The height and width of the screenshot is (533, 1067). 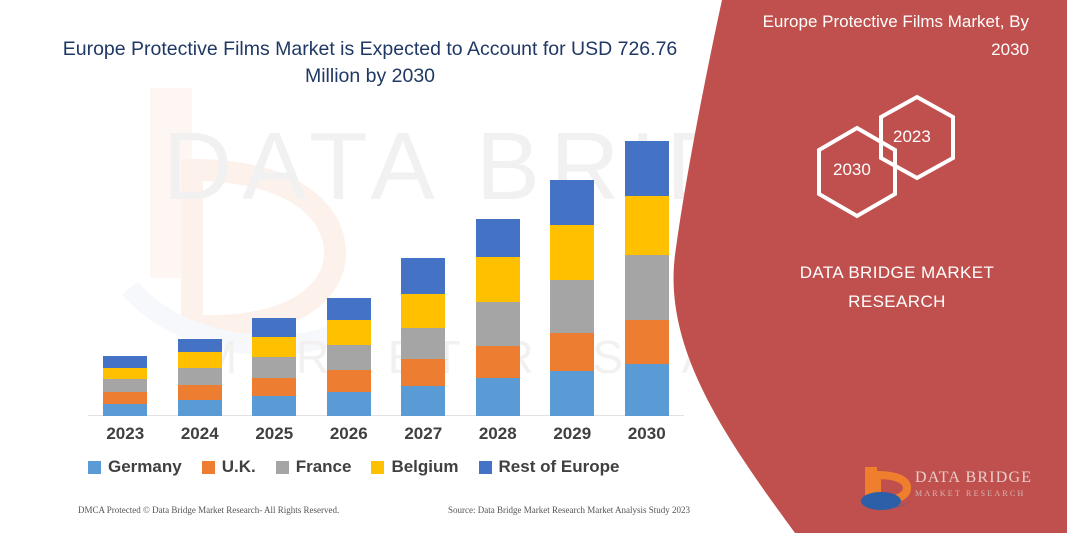 I want to click on legend-label: France, so click(x=323, y=466).